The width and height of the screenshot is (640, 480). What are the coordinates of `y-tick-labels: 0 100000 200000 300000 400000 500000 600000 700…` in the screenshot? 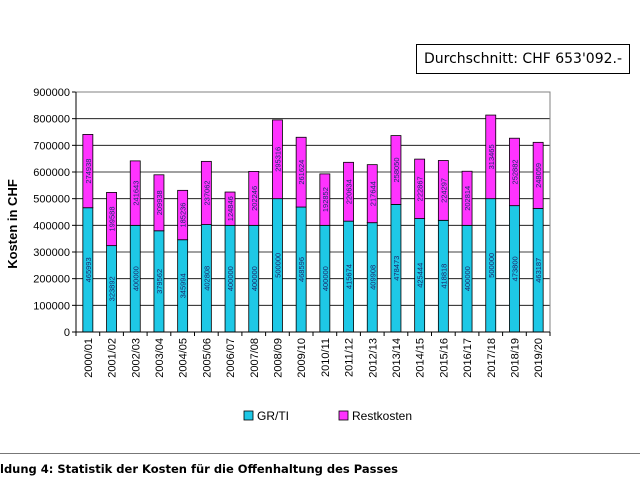 It's located at (51, 213).